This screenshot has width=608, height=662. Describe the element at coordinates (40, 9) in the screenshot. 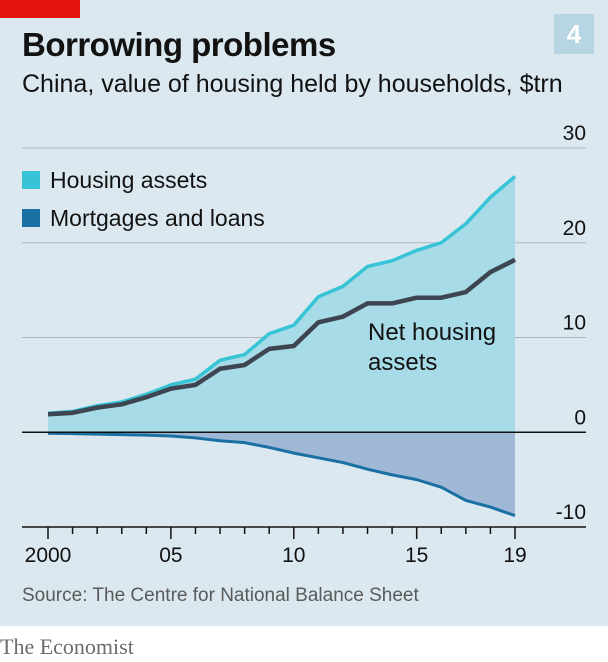

I see `brand-red-tag` at that location.